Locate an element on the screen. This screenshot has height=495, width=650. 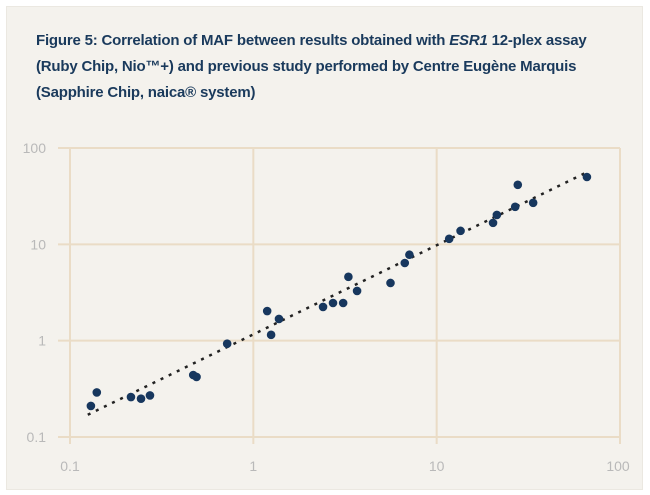
y-tick-label: 10 is located at coordinates (38, 244).